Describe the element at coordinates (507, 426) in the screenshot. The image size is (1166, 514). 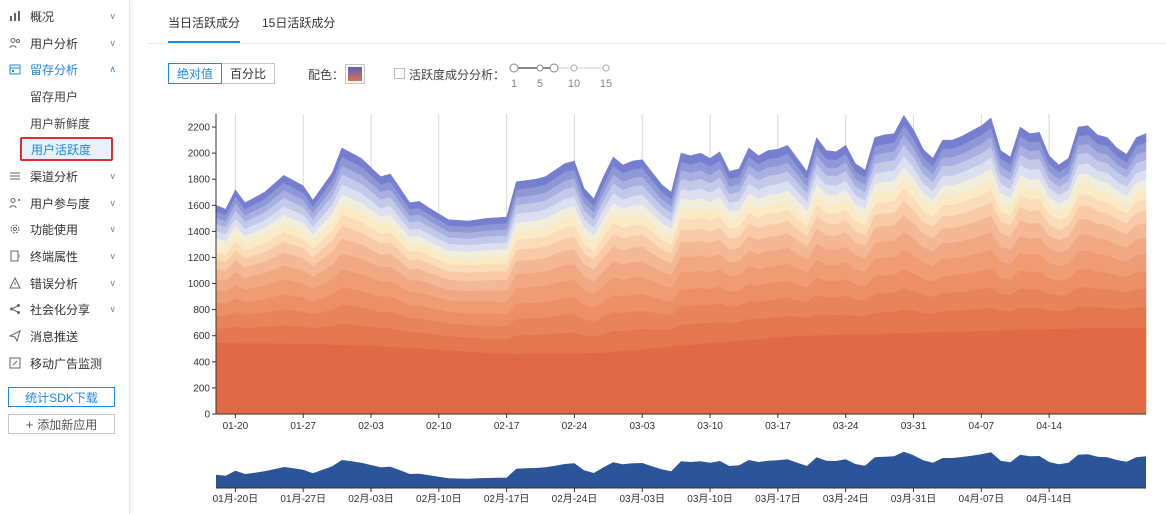
I see `x-tick-label: 02-17` at that location.